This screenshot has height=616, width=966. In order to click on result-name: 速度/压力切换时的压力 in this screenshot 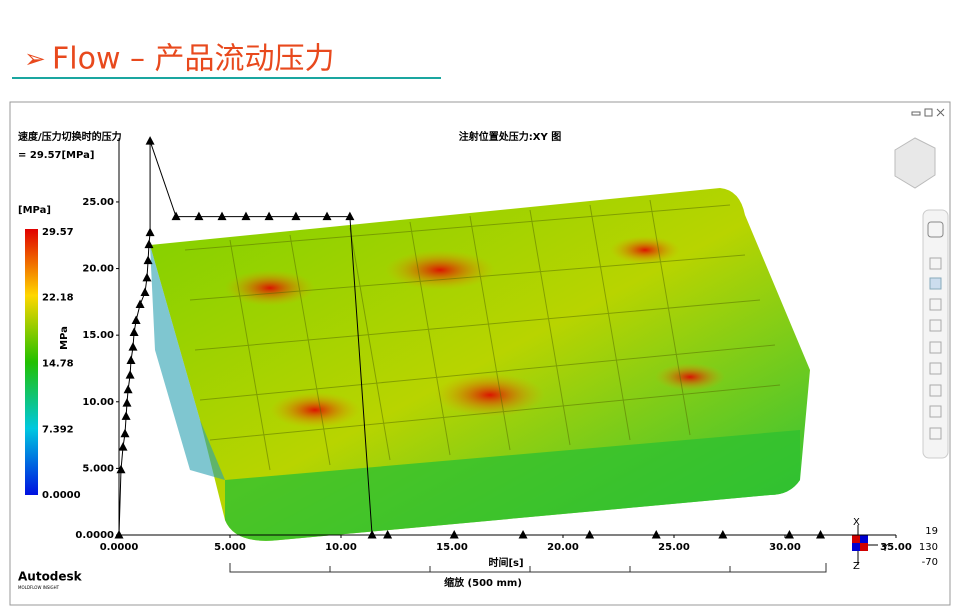, I will do `click(70, 136)`.